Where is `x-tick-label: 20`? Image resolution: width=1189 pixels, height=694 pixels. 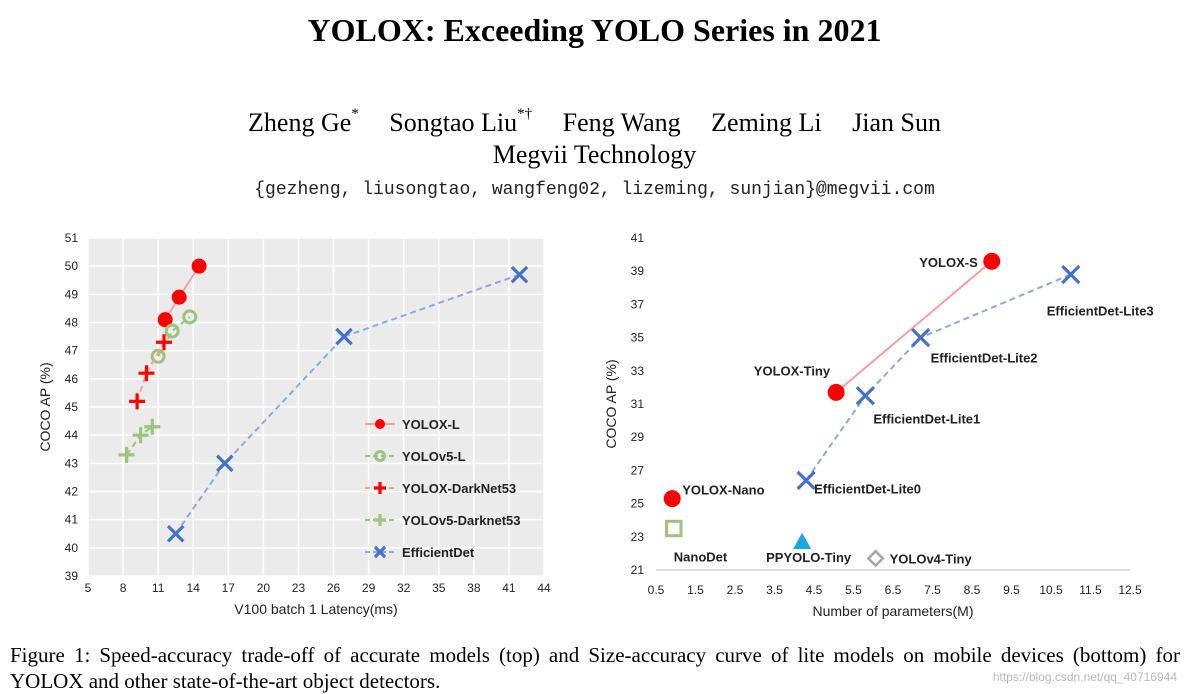 x-tick-label: 20 is located at coordinates (264, 588).